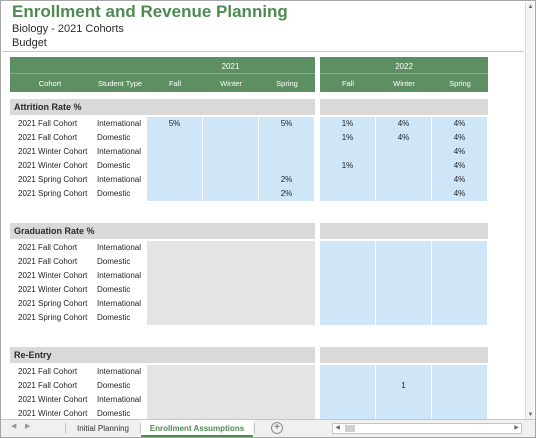  I want to click on horizontal-scrollbar: ◀ ▶, so click(427, 428).